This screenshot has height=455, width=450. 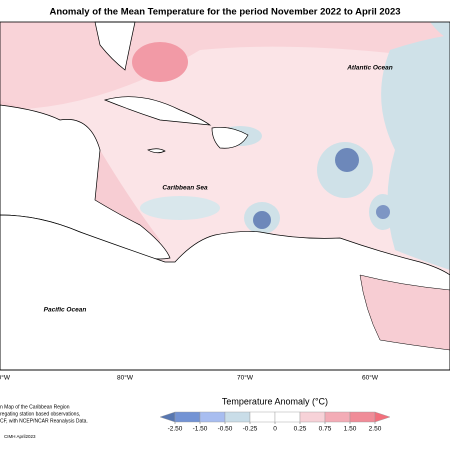 I want to click on florida, so click(x=115, y=46).